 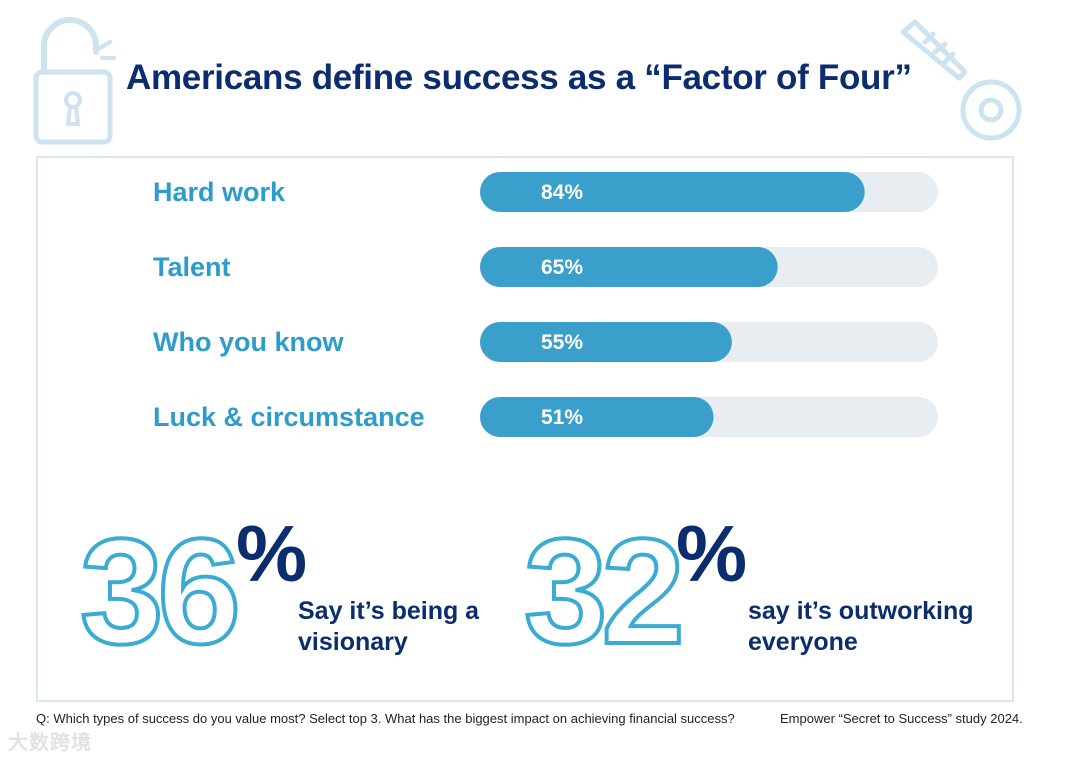 What do you see at coordinates (562, 192) in the screenshot?
I see `bar-value-label: 84%` at bounding box center [562, 192].